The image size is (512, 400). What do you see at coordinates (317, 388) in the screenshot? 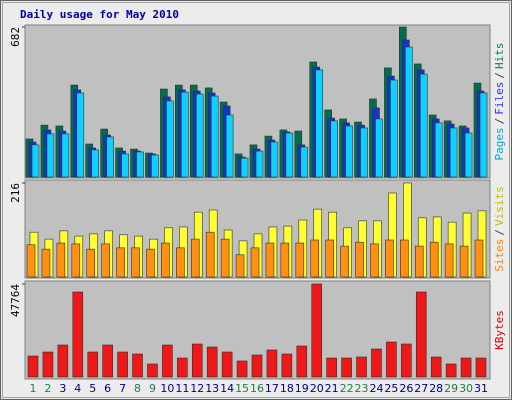
I see `x-tick-label: 20` at bounding box center [317, 388].